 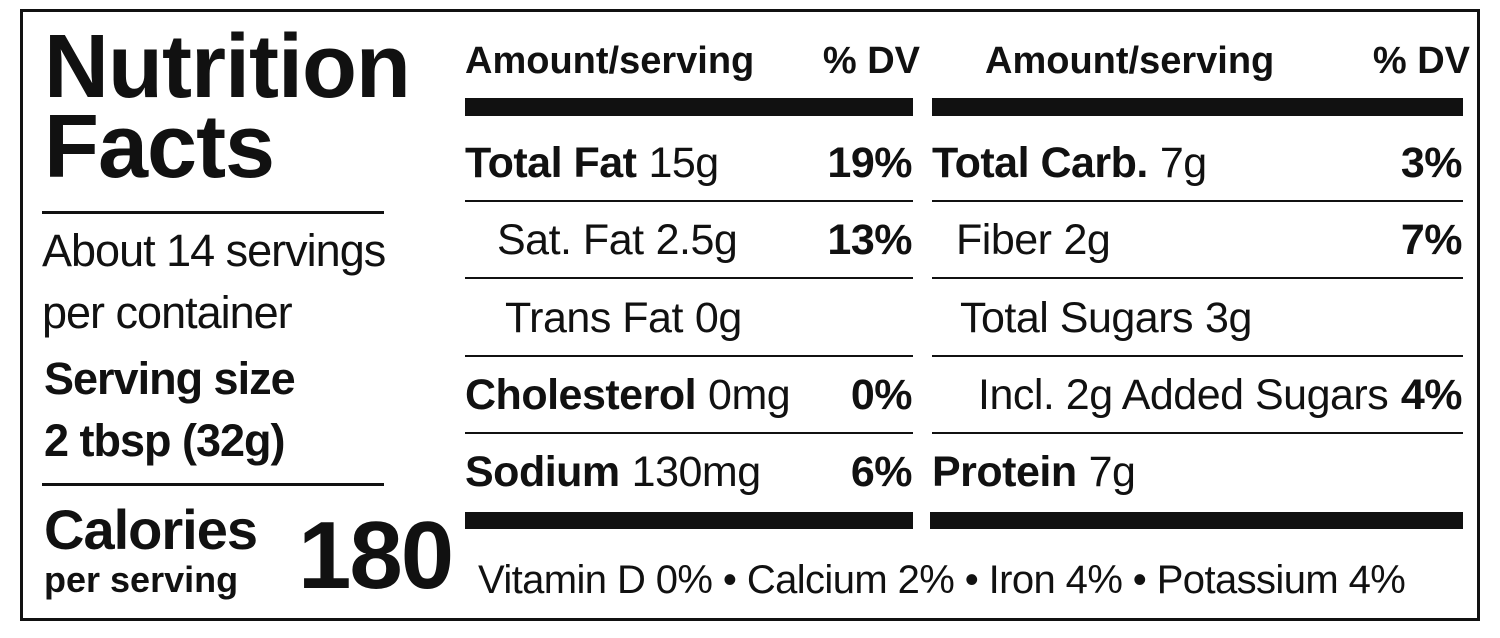 I want to click on daily-value: 6%, so click(x=881, y=471).